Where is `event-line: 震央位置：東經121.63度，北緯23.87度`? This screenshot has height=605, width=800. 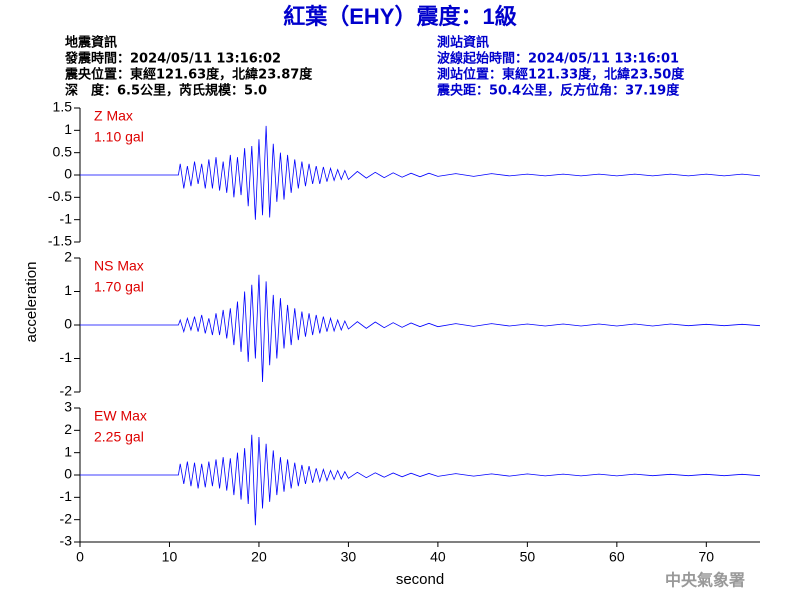
event-line: 震央位置：東經121.63度，北緯23.87度 is located at coordinates (188, 75).